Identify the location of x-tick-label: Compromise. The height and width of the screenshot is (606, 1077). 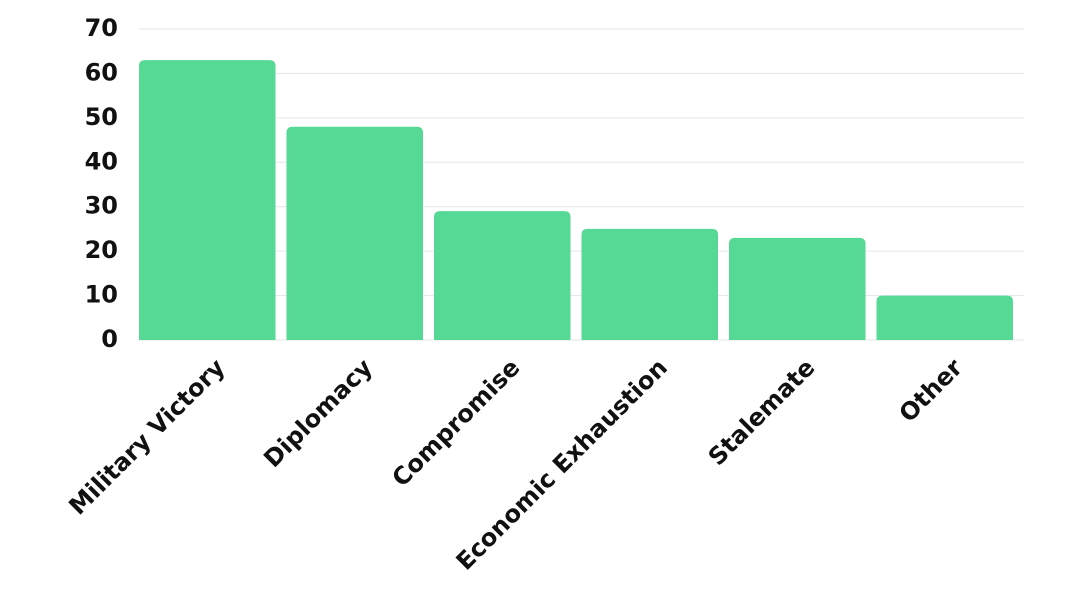
(456, 422).